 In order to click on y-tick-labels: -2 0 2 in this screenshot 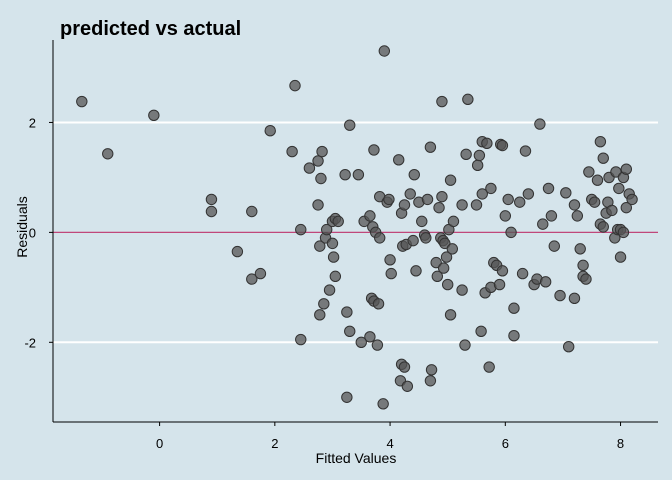, I will do `click(30, 232)`.